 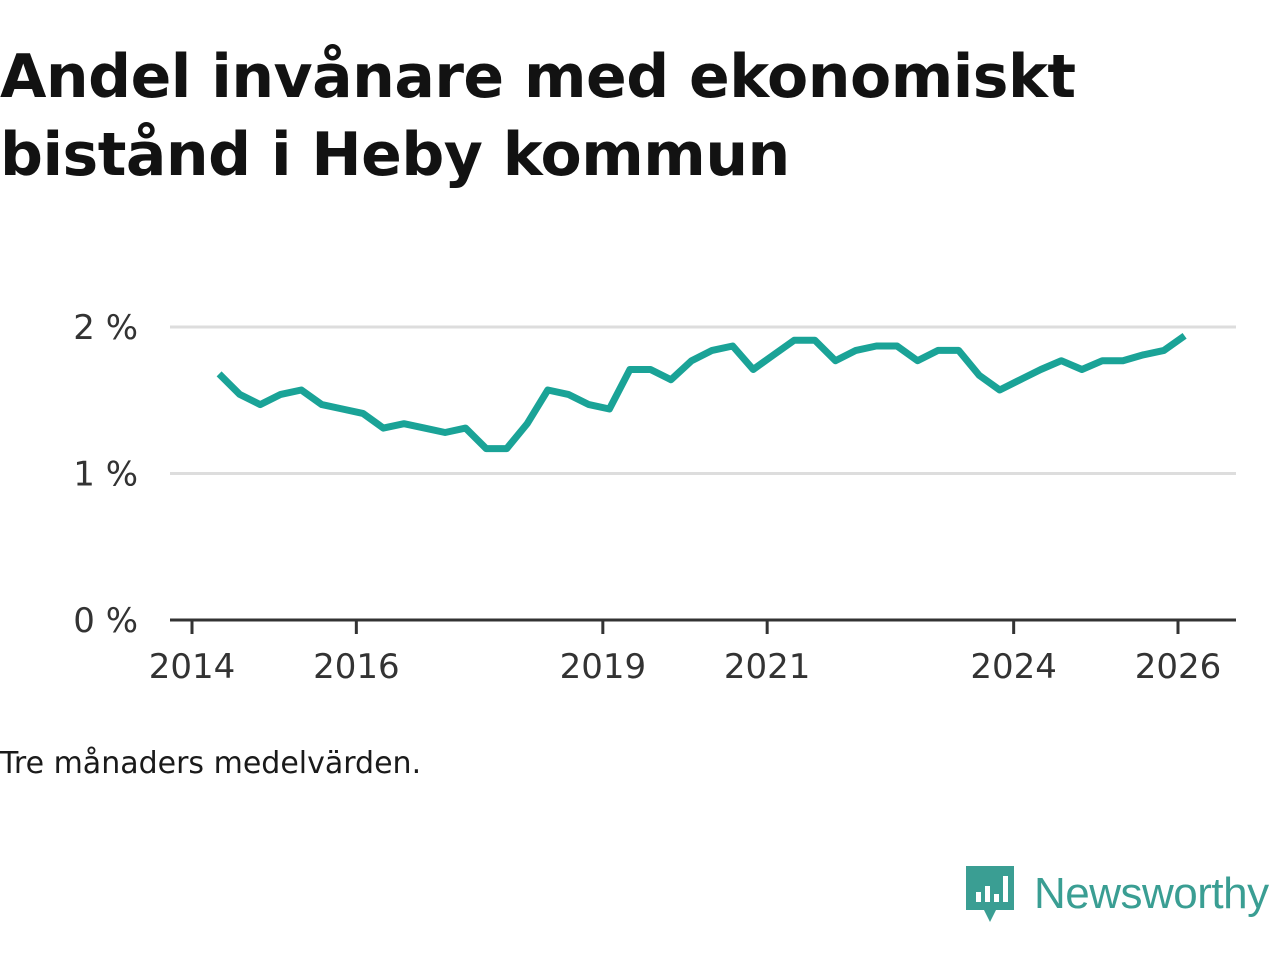 I want to click on x-tick-label: 2019, so click(x=603, y=667).